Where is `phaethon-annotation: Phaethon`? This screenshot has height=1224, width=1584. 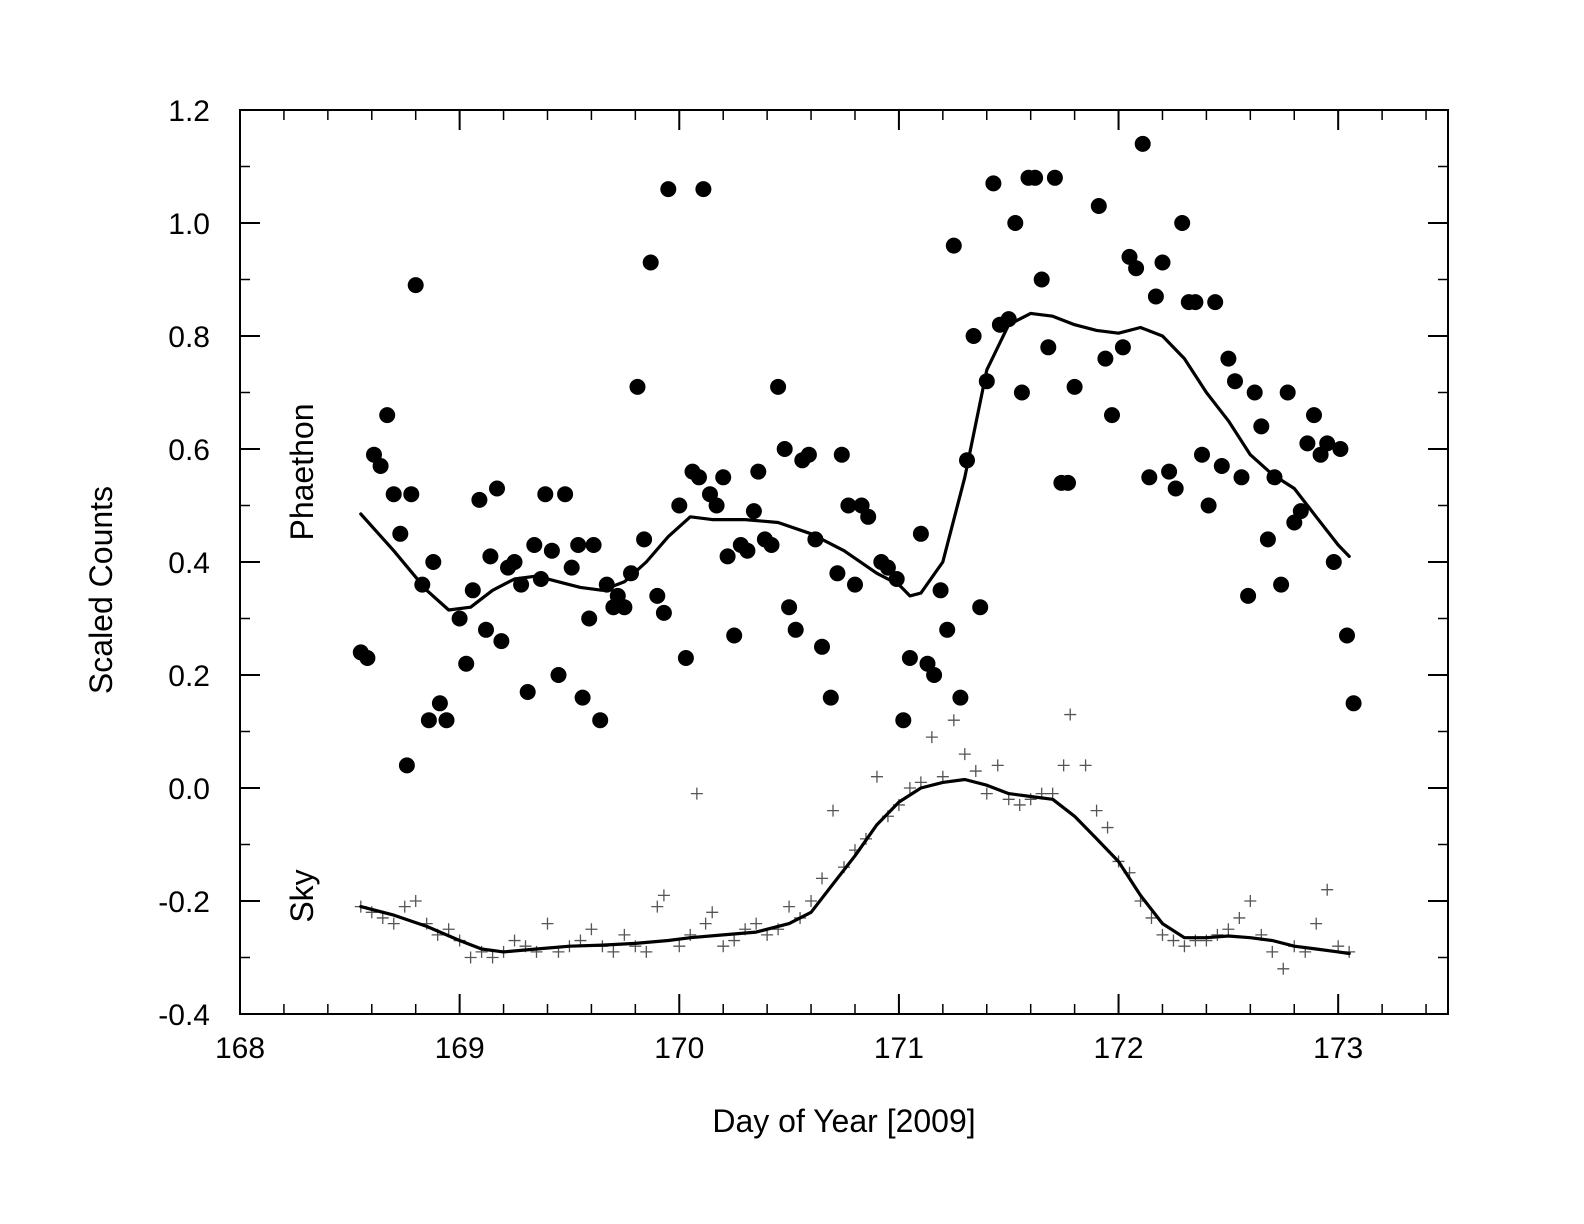 phaethon-annotation: Phaethon is located at coordinates (302, 471).